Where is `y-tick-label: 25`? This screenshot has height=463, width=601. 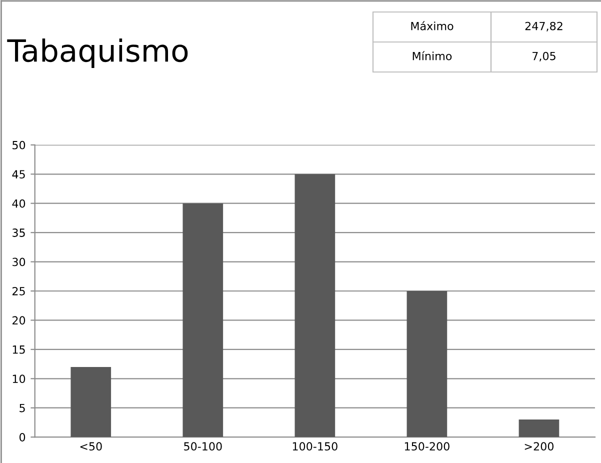 y-tick-label: 25 is located at coordinates (18, 291).